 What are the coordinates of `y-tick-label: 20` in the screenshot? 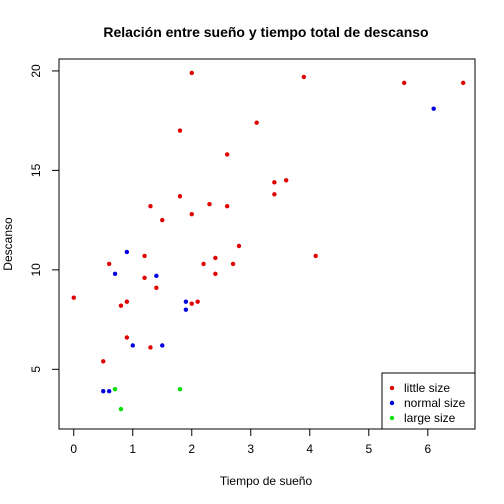 It's located at (36, 71).